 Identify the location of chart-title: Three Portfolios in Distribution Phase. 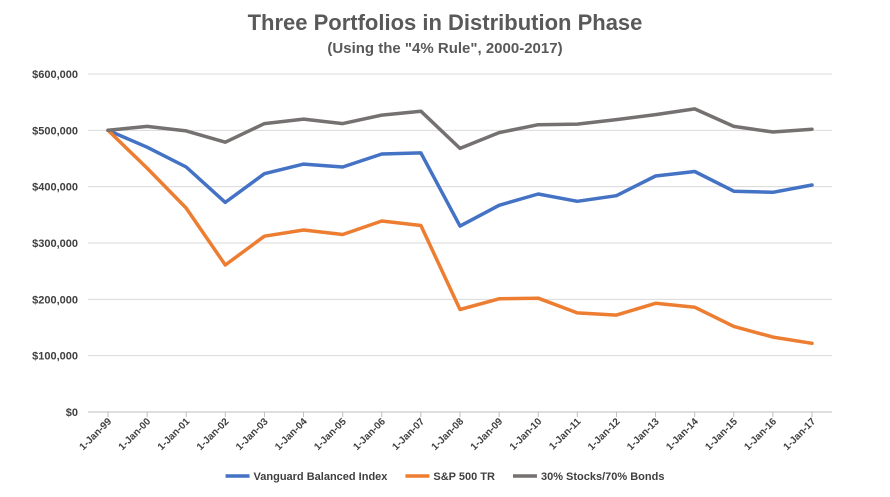
(445, 22).